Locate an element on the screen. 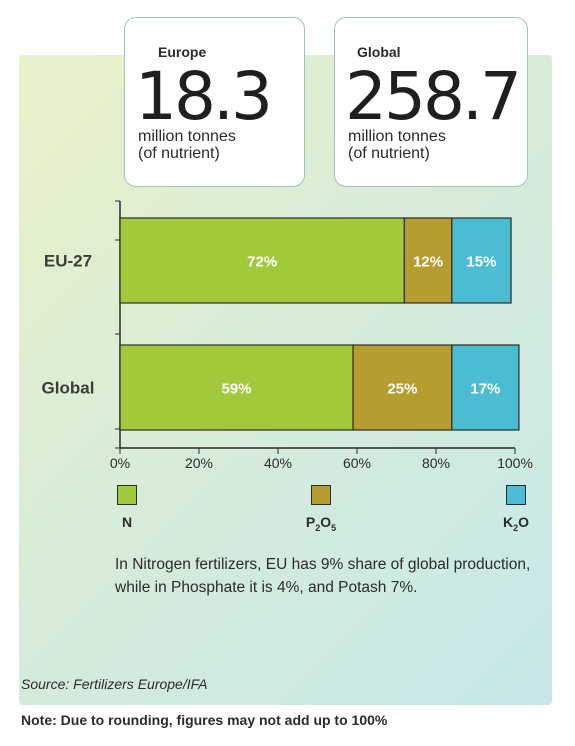 This screenshot has width=575, height=746. data-label: 15% is located at coordinates (481, 262).